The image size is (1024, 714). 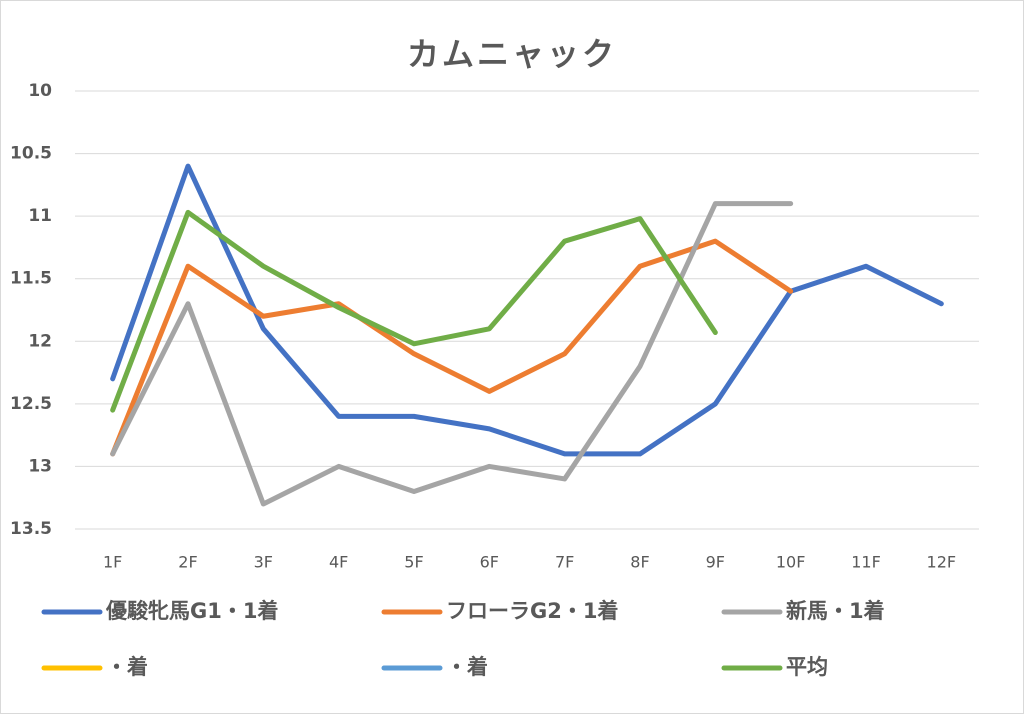 What do you see at coordinates (413, 562) in the screenshot?
I see `x-tick-label: 5F` at bounding box center [413, 562].